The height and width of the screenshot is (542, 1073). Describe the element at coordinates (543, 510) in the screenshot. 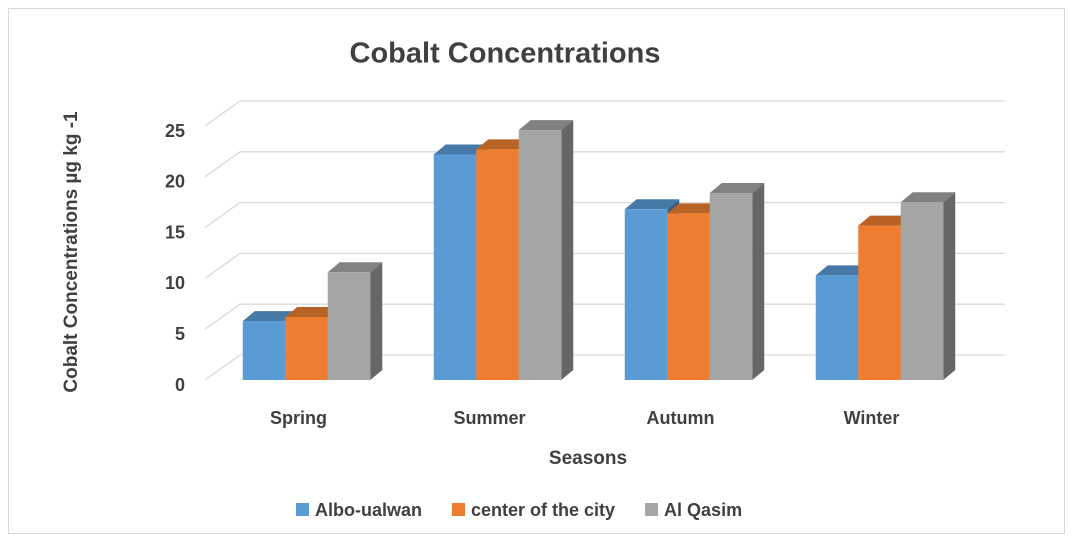

I see `legend-label: center of the city` at that location.